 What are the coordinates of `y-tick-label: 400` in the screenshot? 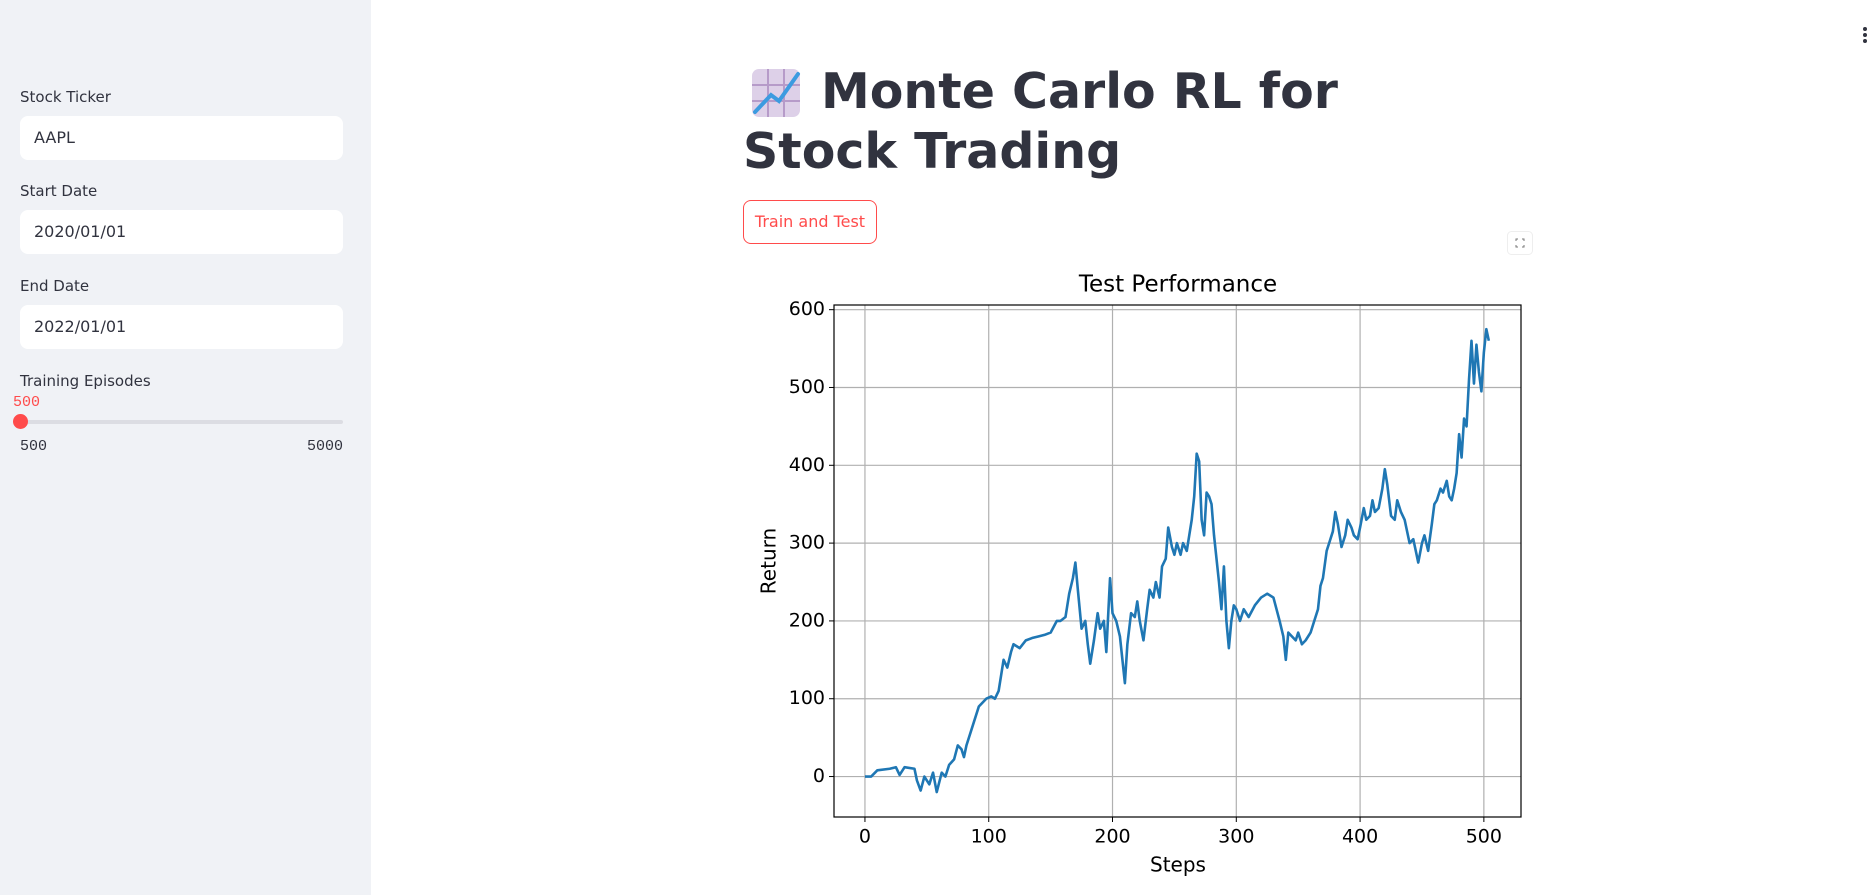 It's located at (807, 465).